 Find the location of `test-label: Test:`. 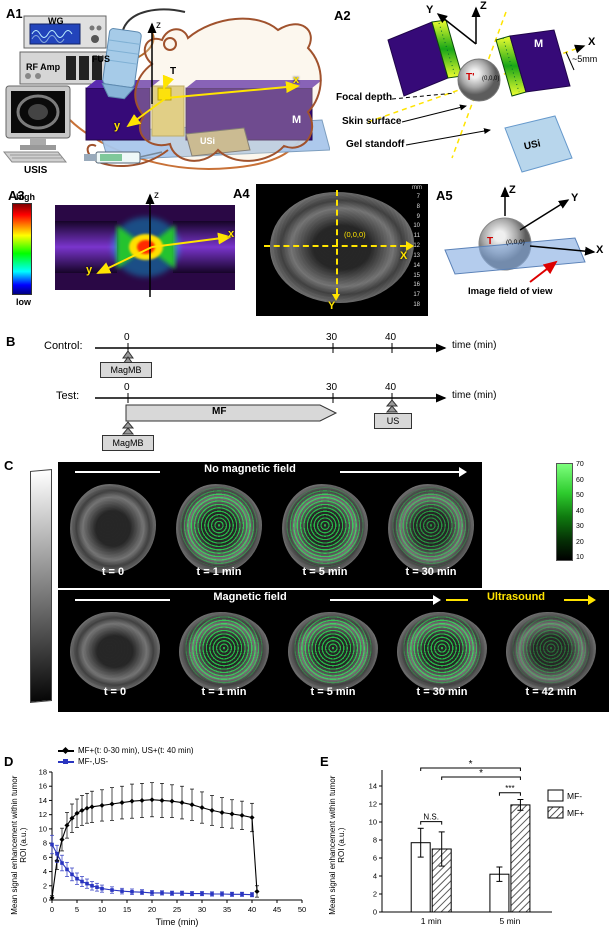

test-label: Test: is located at coordinates (68, 396).